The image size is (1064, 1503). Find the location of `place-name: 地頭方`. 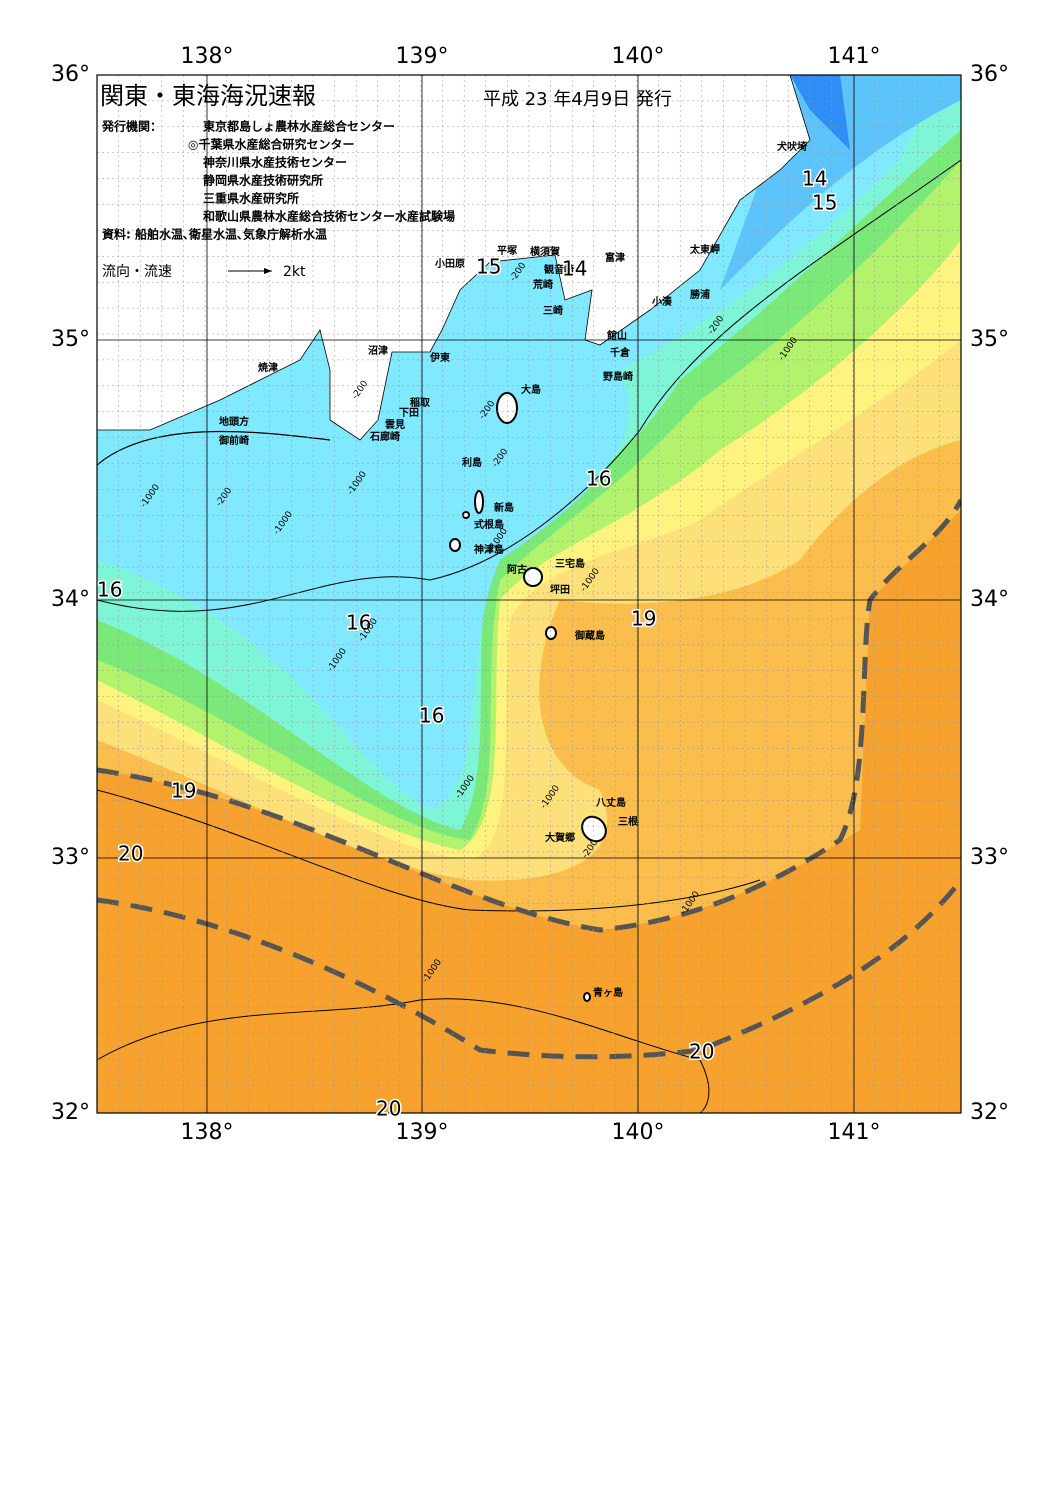

place-name: 地頭方 is located at coordinates (234, 421).